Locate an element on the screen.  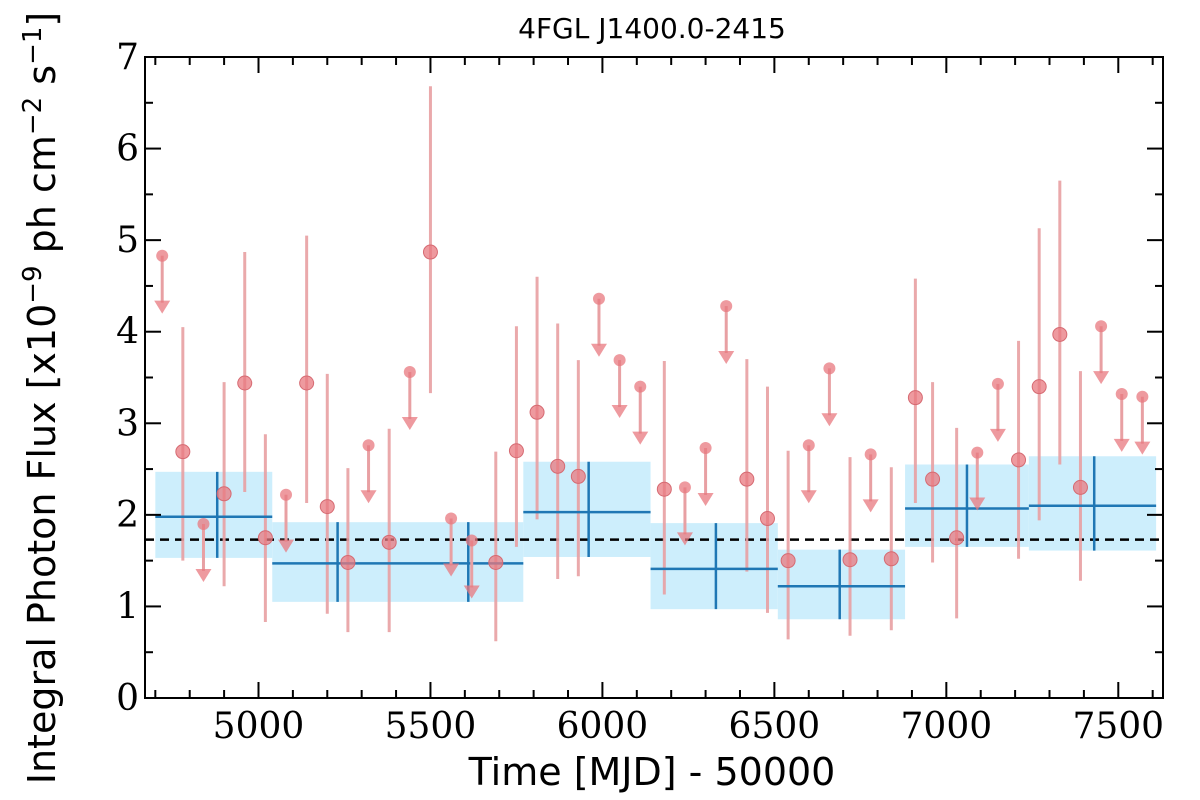
y-tick-label: 7 is located at coordinates (127, 57).